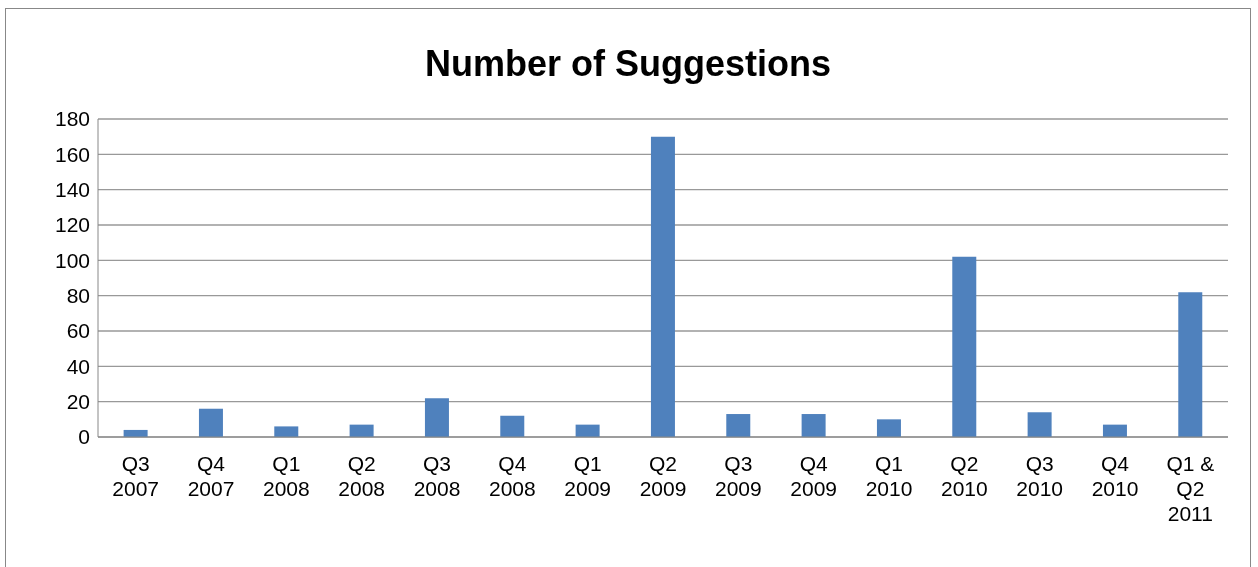  What do you see at coordinates (78, 296) in the screenshot?
I see `y-tick-label: 80` at bounding box center [78, 296].